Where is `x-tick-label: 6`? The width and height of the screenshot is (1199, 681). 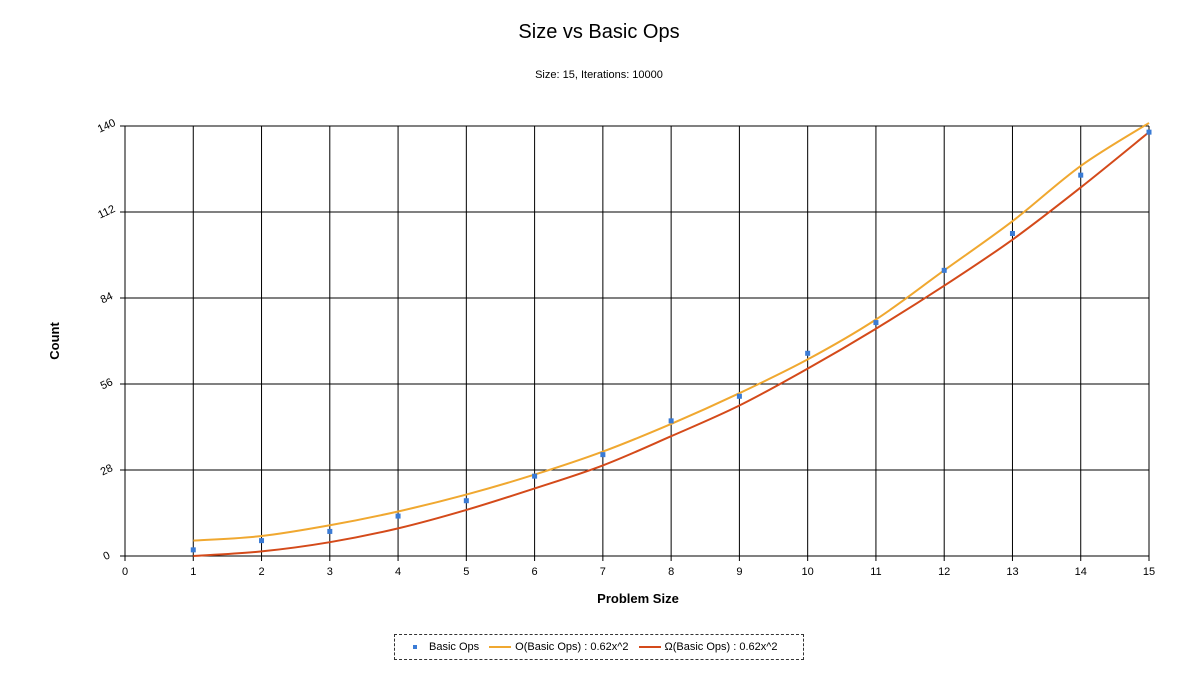
x-tick-label: 6 is located at coordinates (535, 572).